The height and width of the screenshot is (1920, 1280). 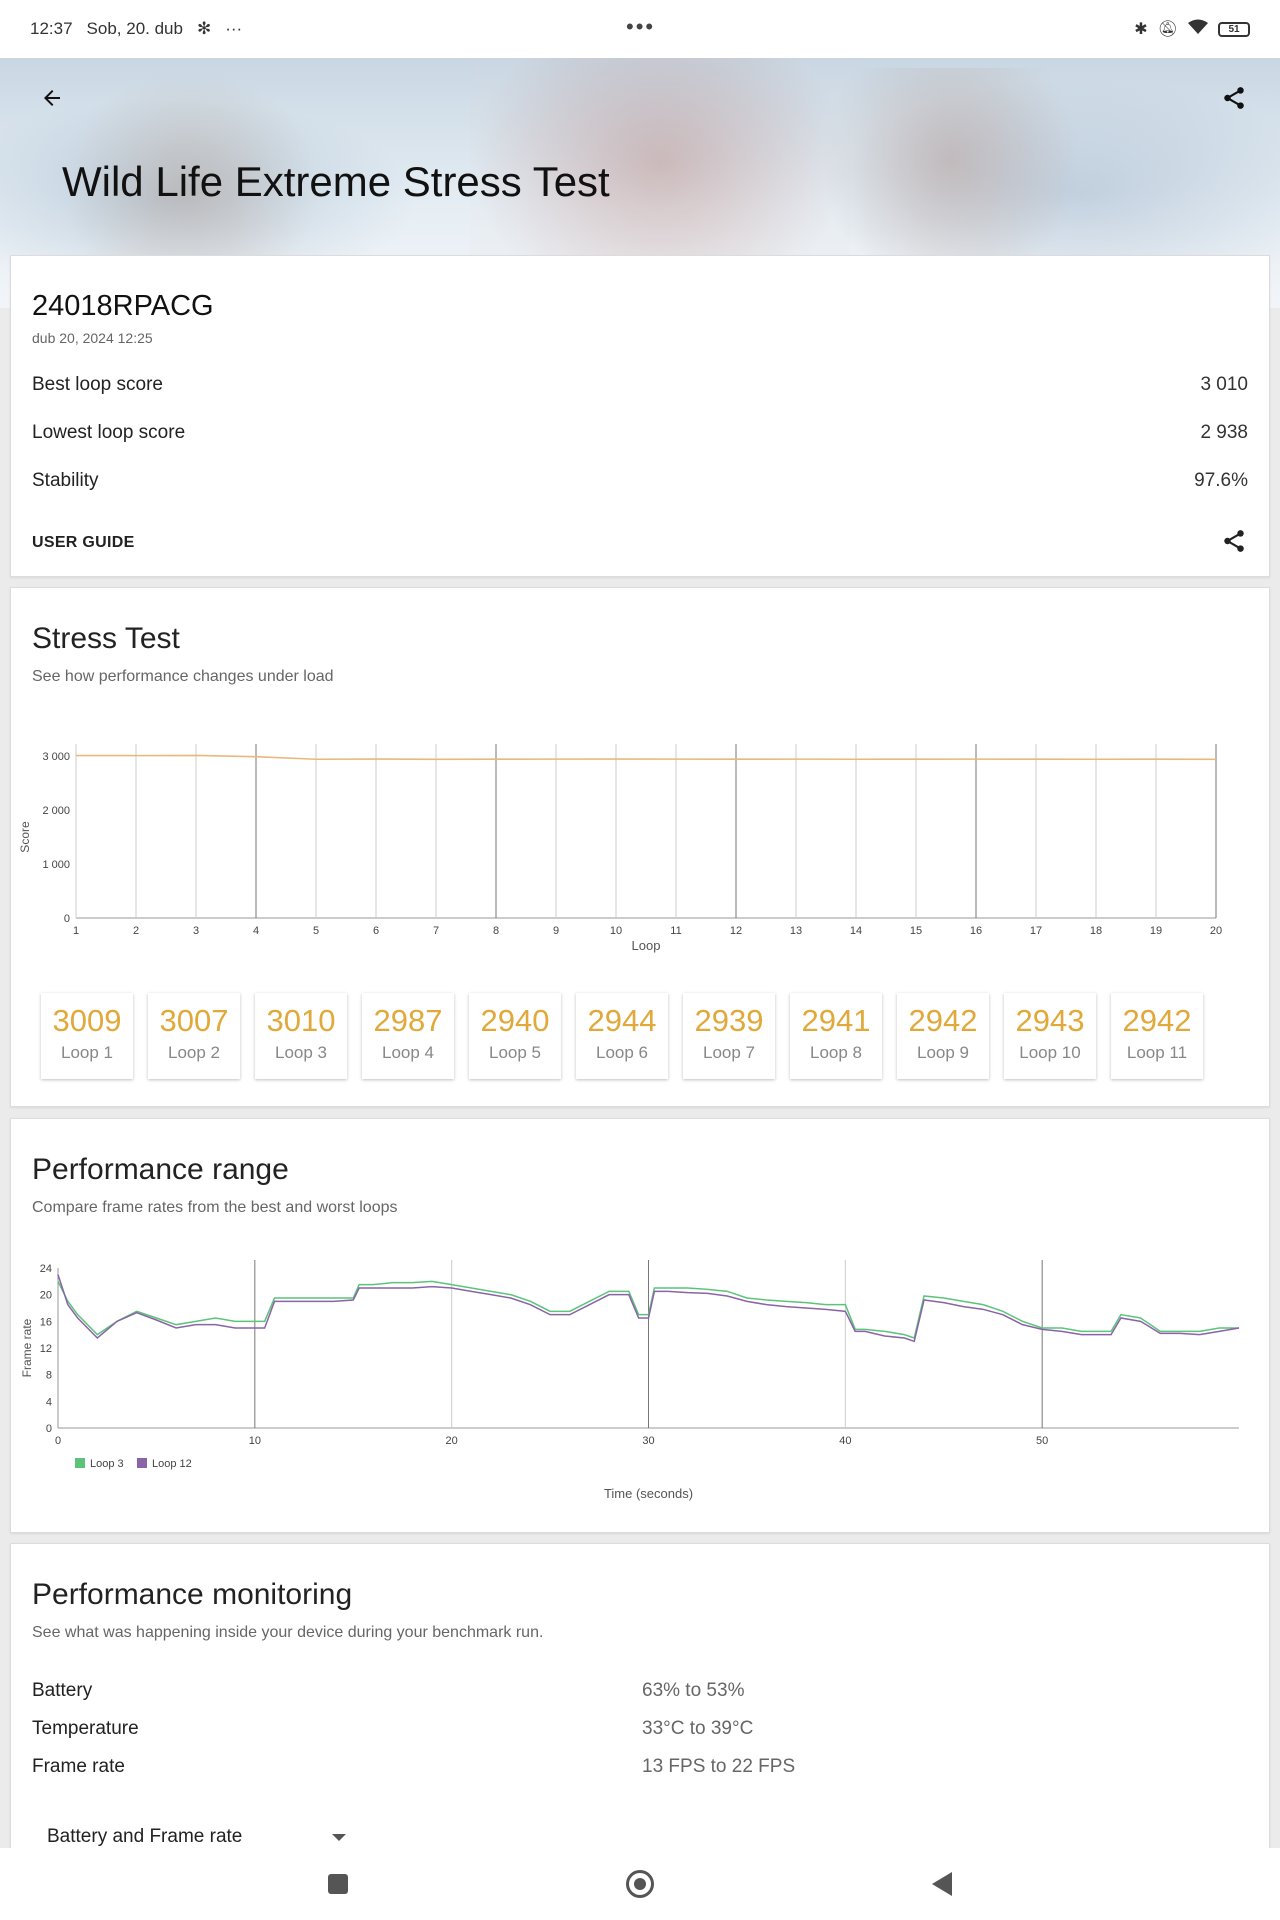 I want to click on row-label: Lowest loop score, so click(x=109, y=432).